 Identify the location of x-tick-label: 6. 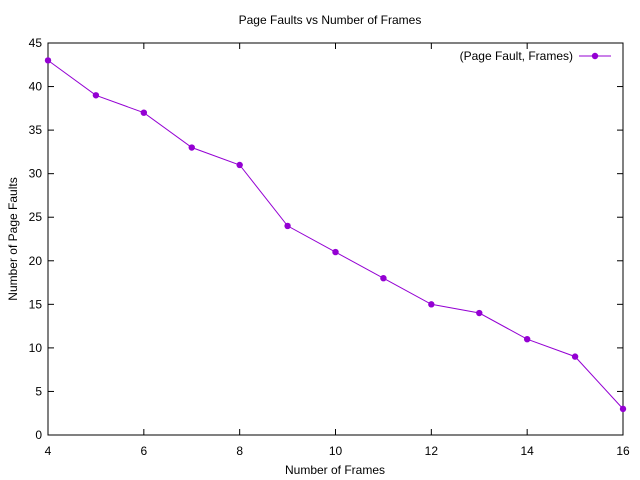
(143, 451).